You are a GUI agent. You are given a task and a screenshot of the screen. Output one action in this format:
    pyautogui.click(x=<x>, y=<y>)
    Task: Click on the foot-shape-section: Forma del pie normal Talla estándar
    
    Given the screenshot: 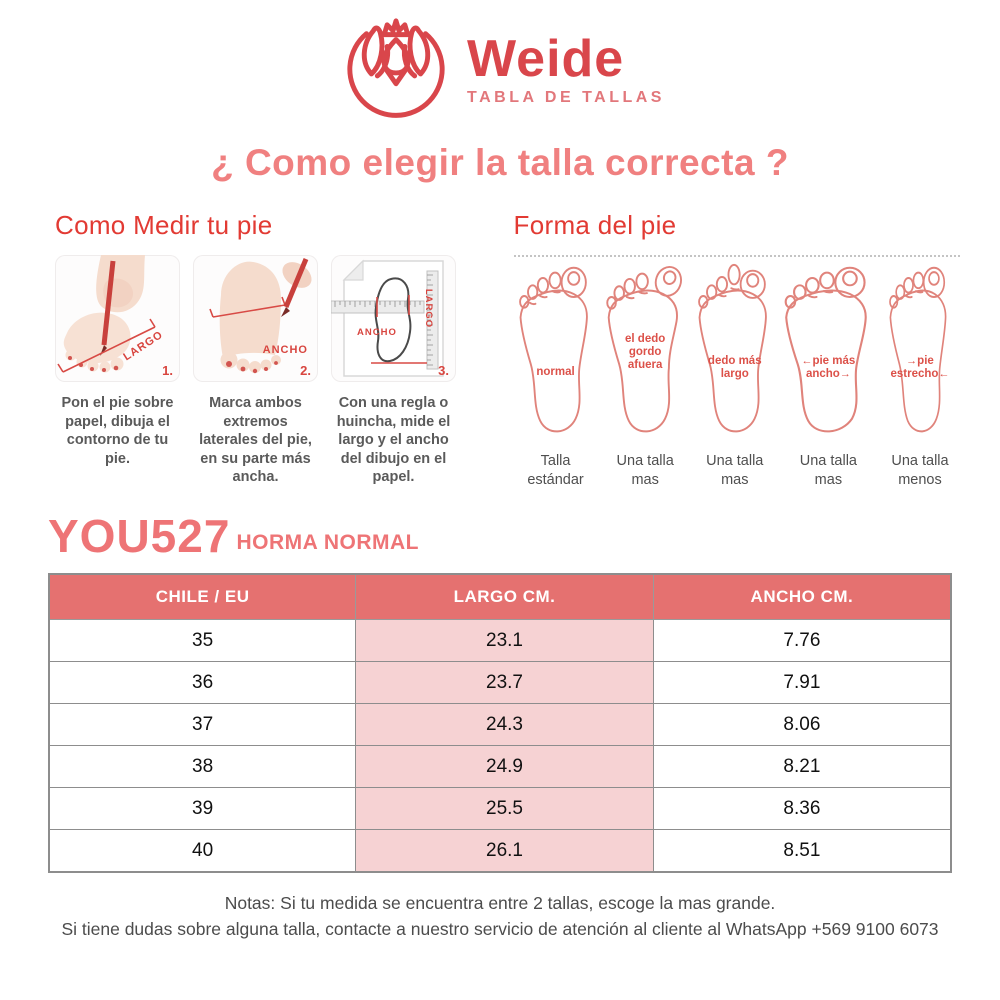 What is the action you would take?
    pyautogui.click(x=736, y=350)
    